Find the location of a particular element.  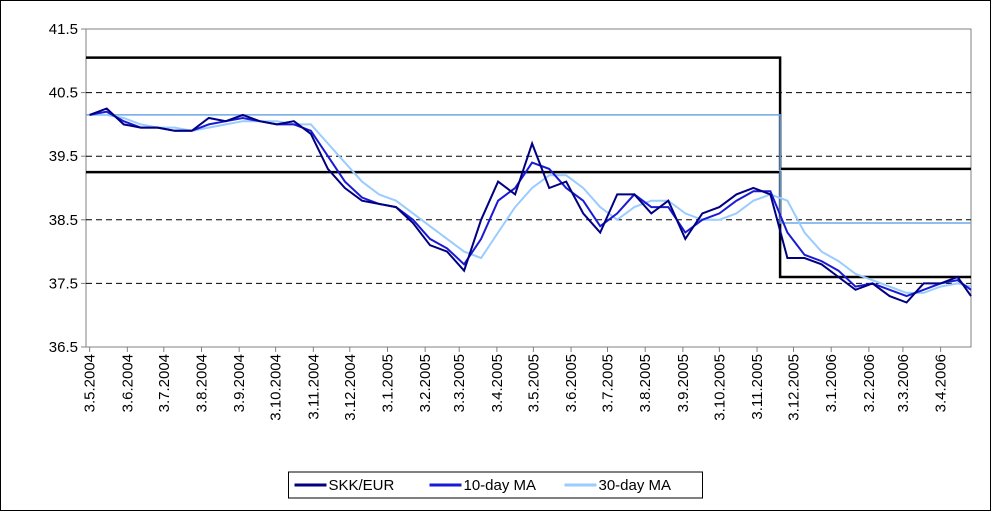

x-tick-label: 3.11.2004 is located at coordinates (313, 387).